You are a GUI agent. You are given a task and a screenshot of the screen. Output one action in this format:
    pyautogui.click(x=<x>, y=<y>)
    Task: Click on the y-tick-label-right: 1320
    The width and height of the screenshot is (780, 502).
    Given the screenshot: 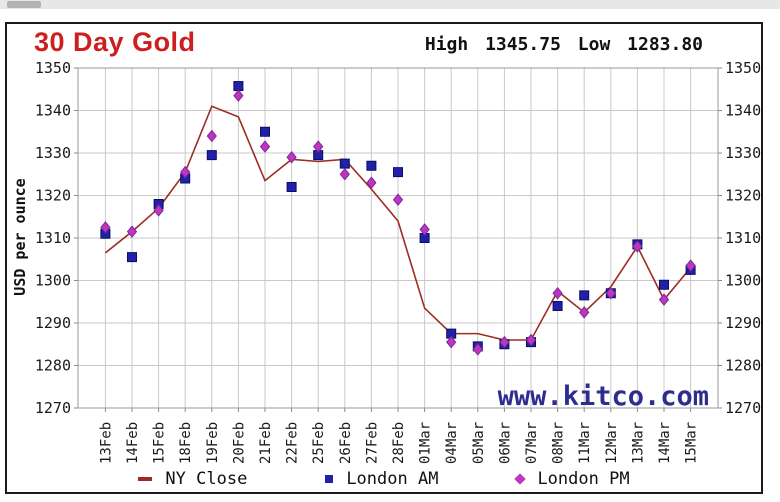 What is the action you would take?
    pyautogui.click(x=743, y=196)
    